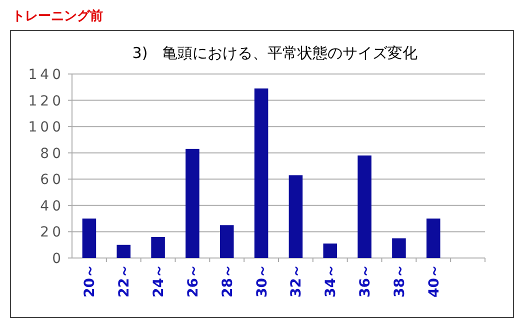  Describe the element at coordinates (46, 101) in the screenshot. I see `y-tick-label: 120` at that location.